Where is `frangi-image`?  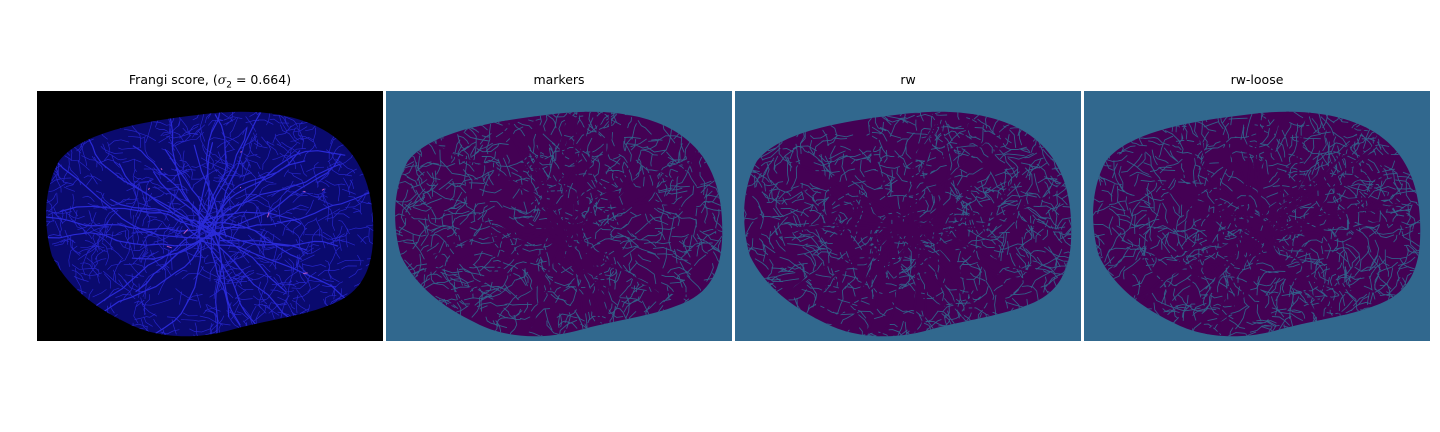
frangi-image is located at coordinates (210, 216).